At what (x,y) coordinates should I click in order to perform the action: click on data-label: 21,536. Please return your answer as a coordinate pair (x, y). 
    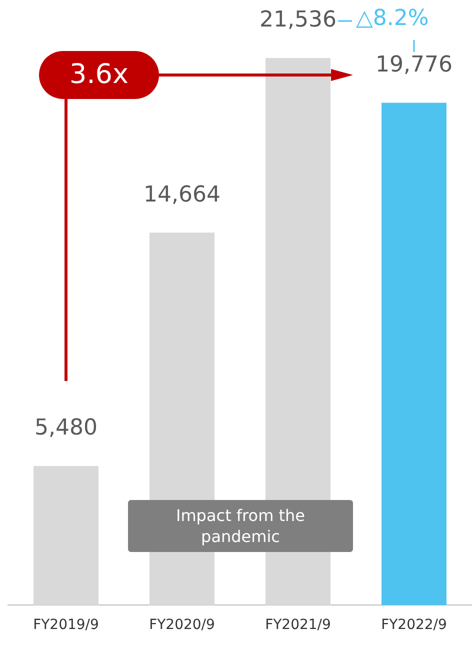
    Looking at the image, I should click on (298, 20).